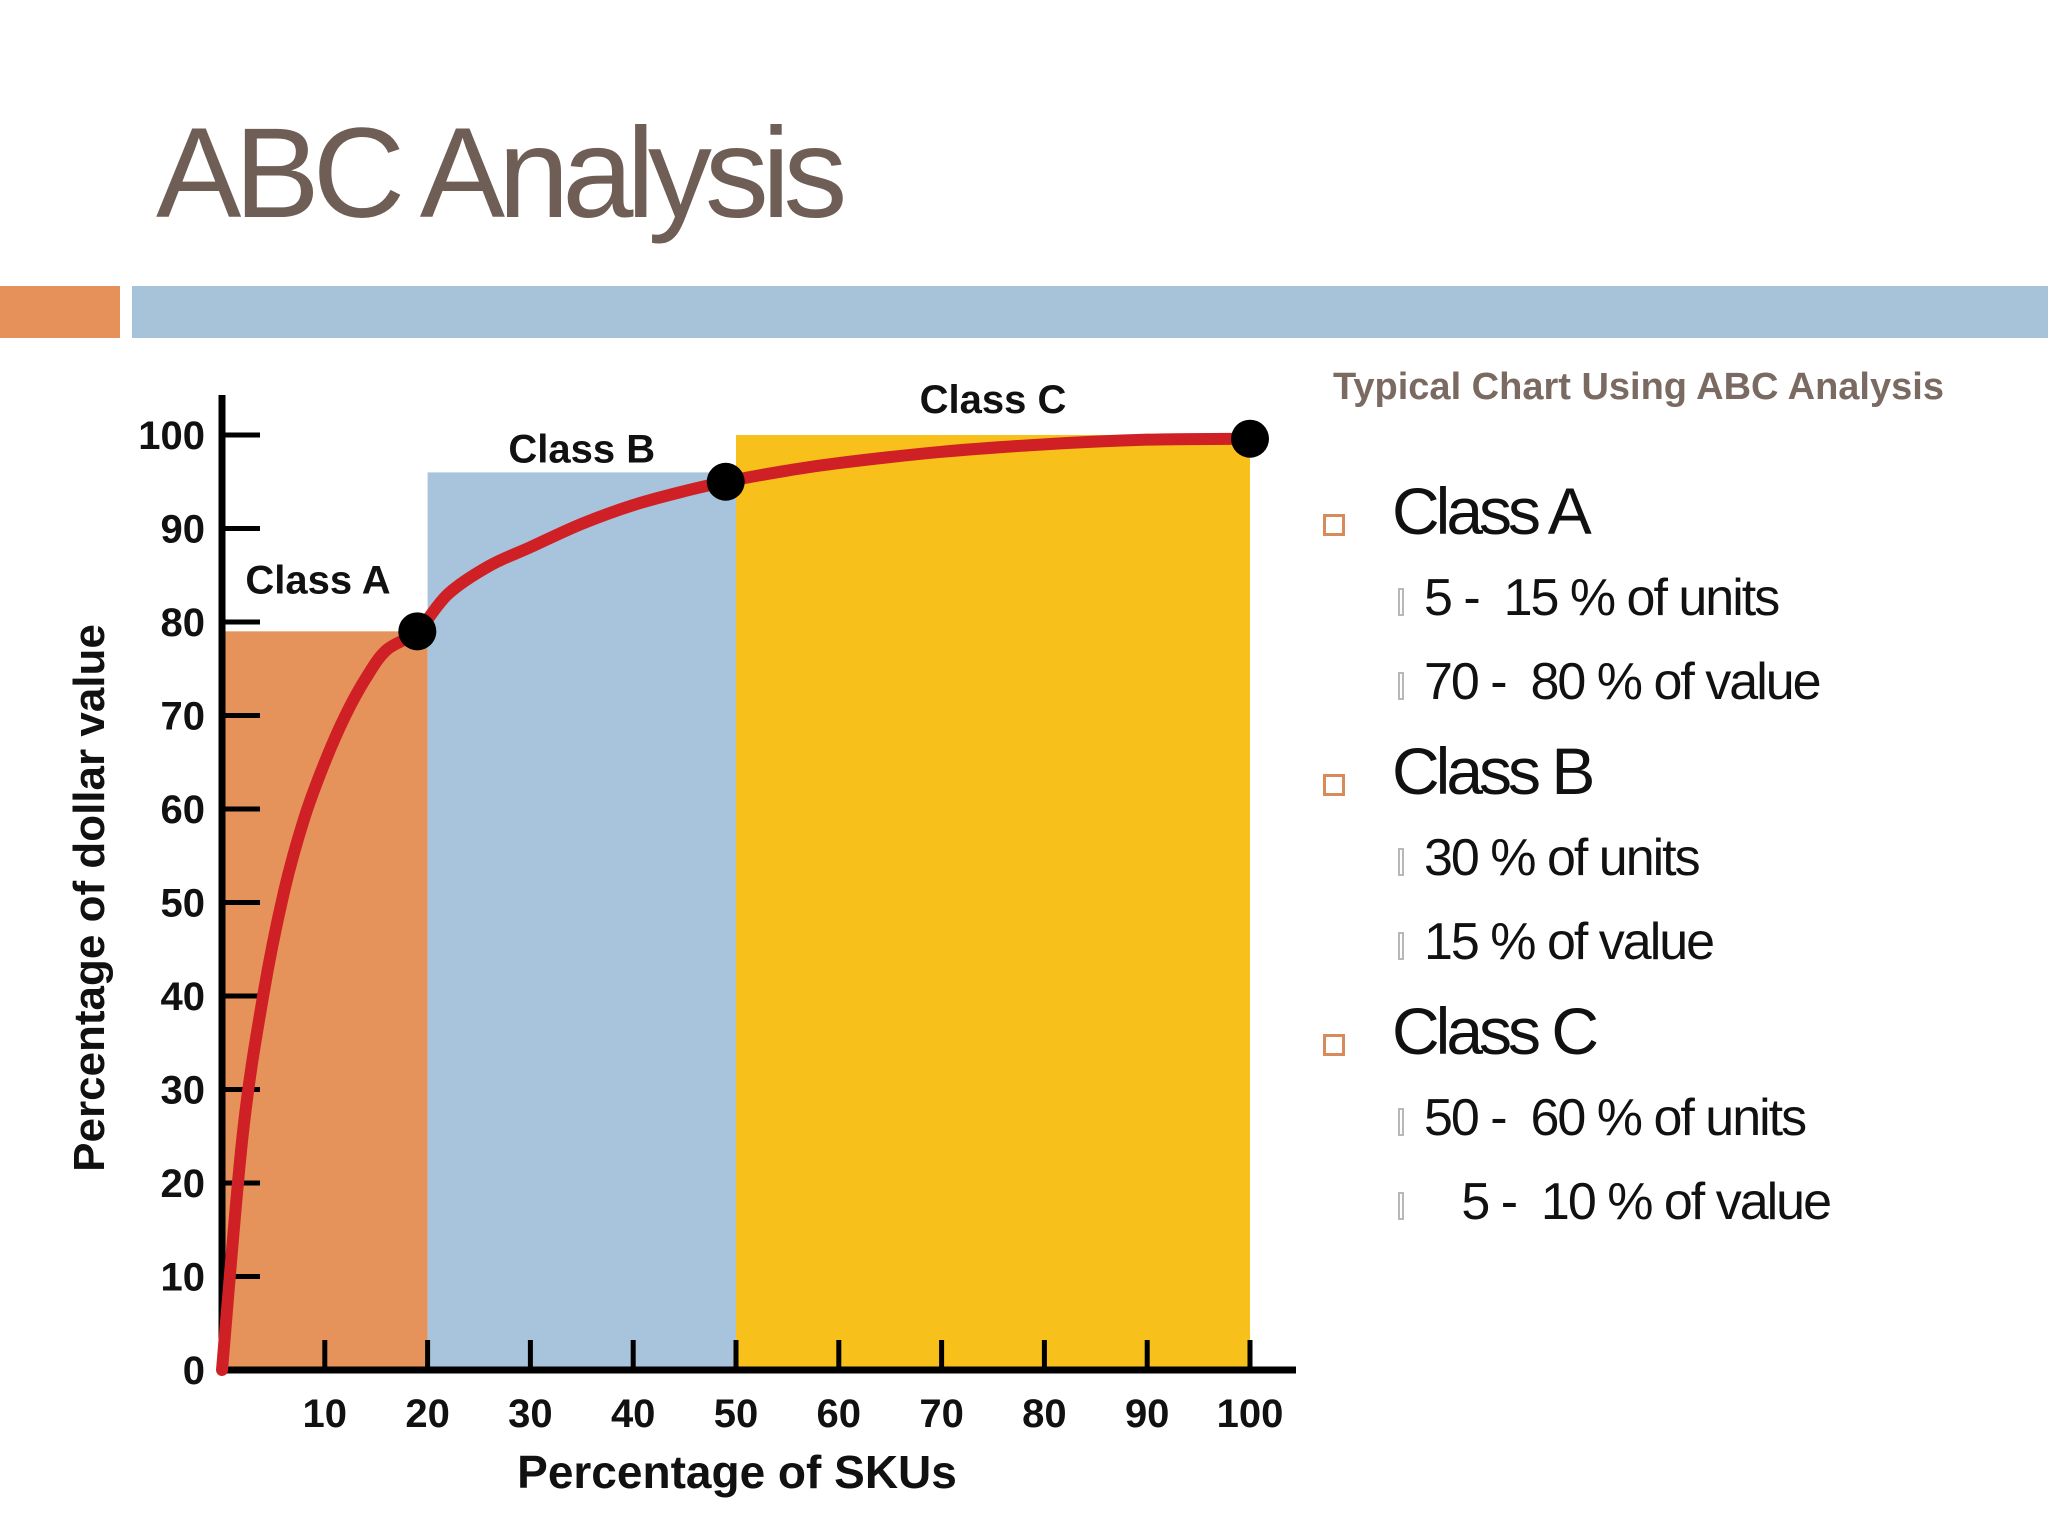 The image size is (2048, 1536). I want to click on class-detail-item: 50 - 60 % of units, so click(1668, 1130).